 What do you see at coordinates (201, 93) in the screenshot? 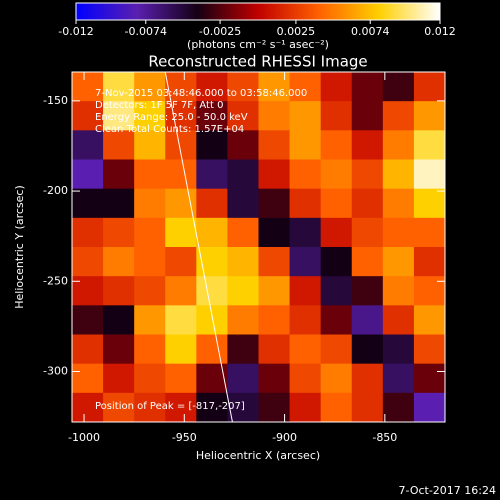
I see `annotation: 7-Nov-2015 03:48:46.000 to 03:58:46.000` at bounding box center [201, 93].